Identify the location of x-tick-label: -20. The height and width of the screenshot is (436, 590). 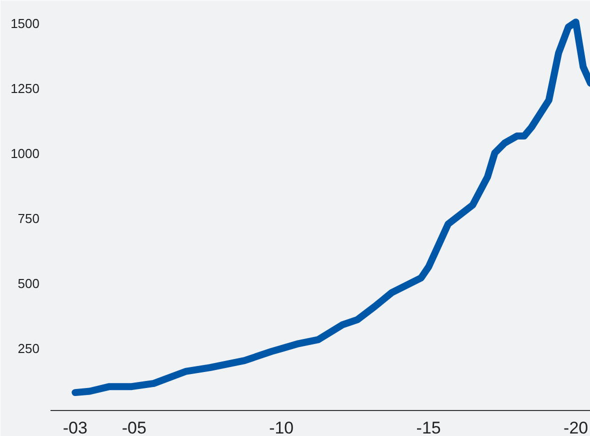
(576, 427).